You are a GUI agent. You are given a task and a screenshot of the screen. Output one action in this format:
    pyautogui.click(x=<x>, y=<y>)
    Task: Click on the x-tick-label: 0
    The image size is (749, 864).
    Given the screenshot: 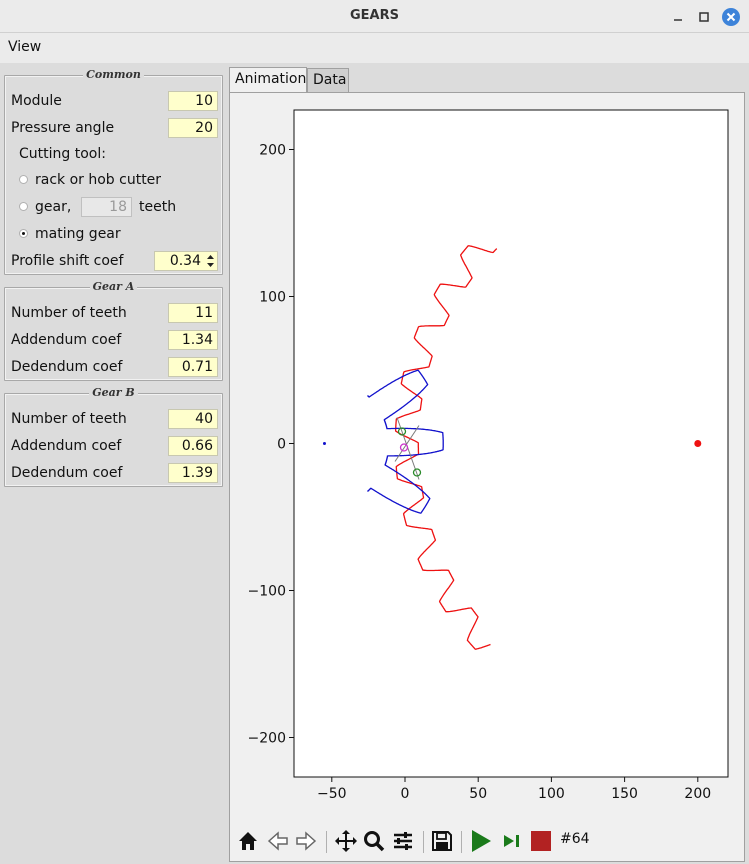 What is the action you would take?
    pyautogui.click(x=405, y=794)
    